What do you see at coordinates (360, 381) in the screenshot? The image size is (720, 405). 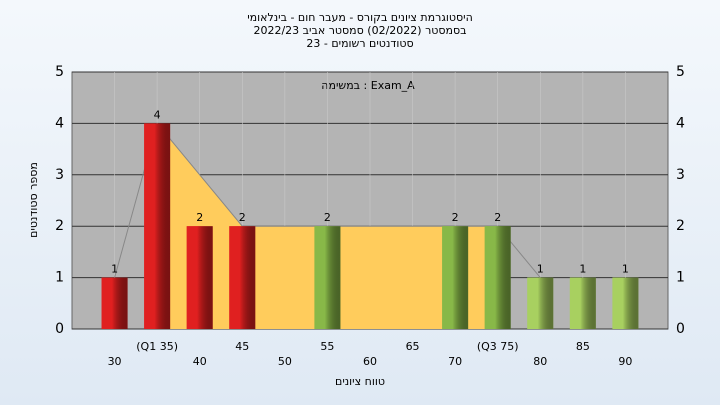 I see `x-axis-label: טווח ציונים` at bounding box center [360, 381].